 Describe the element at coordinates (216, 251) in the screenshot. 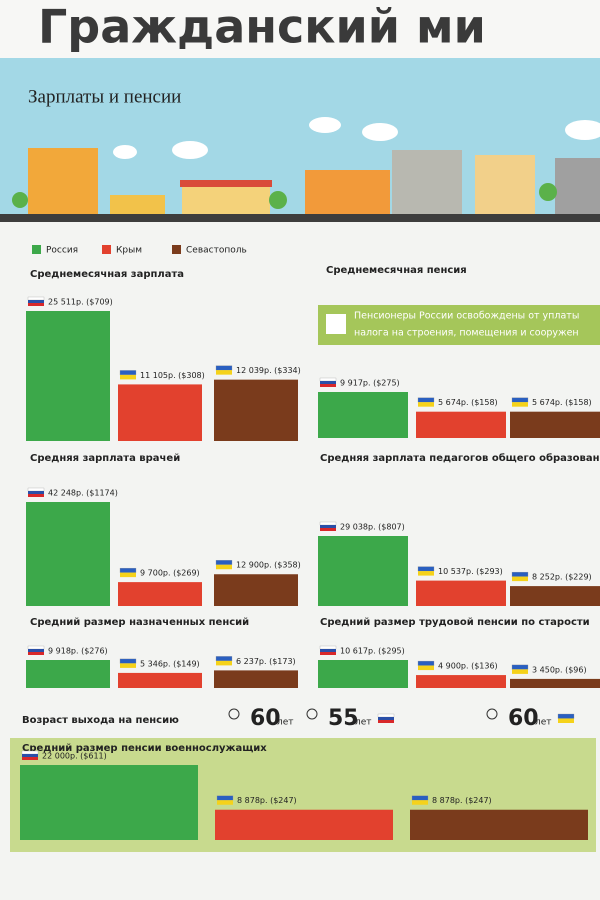

I see `legend-label: Севастополь` at that location.